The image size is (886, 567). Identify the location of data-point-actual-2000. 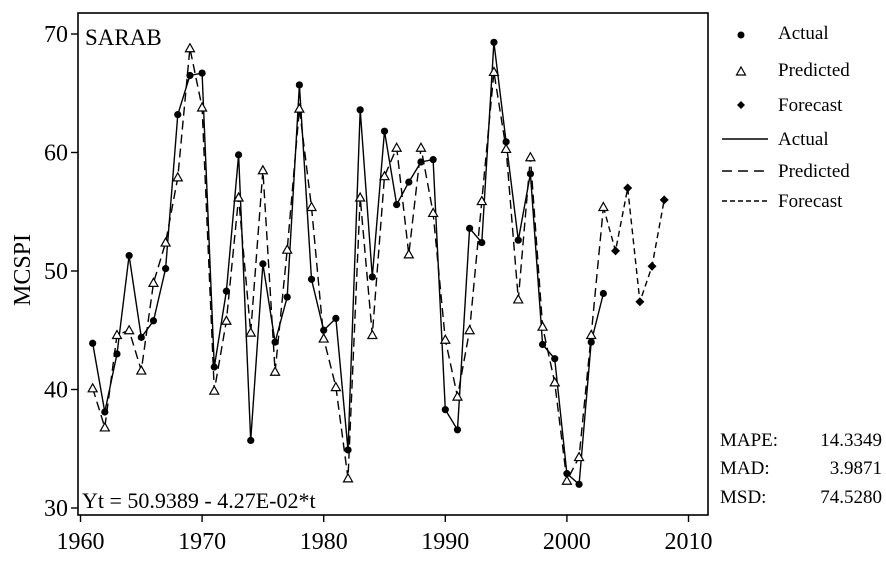
(567, 474).